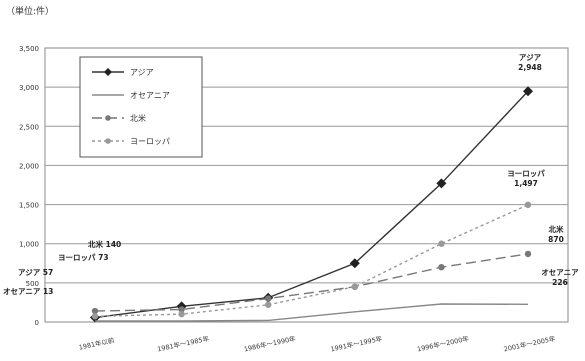  What do you see at coordinates (29, 127) in the screenshot?
I see `y-tick-label: 2,500` at bounding box center [29, 127].